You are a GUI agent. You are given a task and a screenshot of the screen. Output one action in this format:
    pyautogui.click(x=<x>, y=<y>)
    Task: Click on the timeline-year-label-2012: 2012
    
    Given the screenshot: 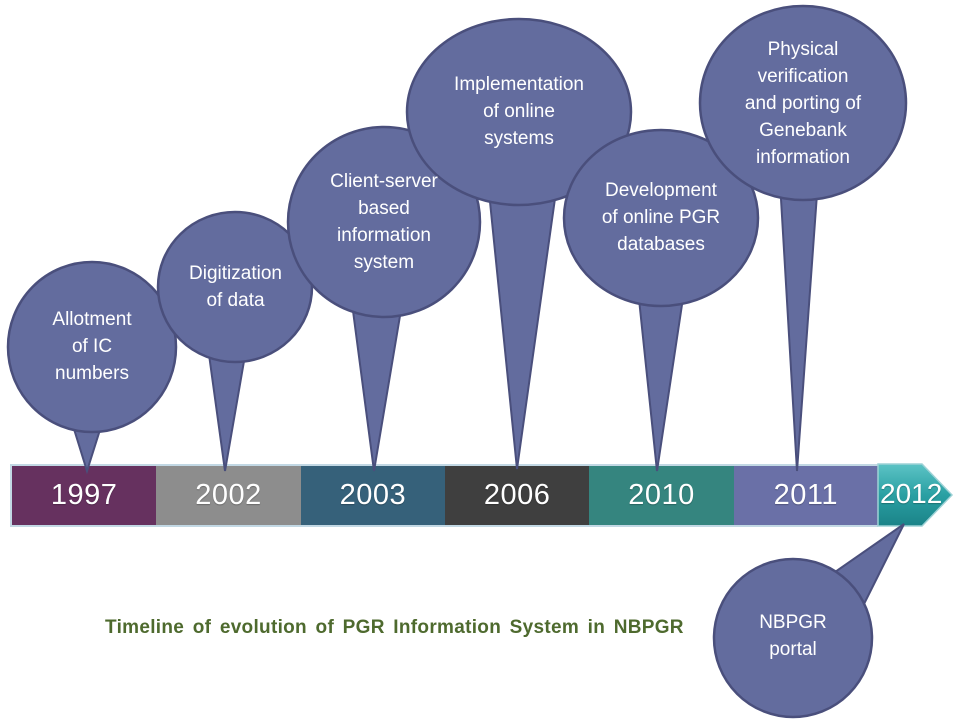 What is the action you would take?
    pyautogui.click(x=911, y=493)
    